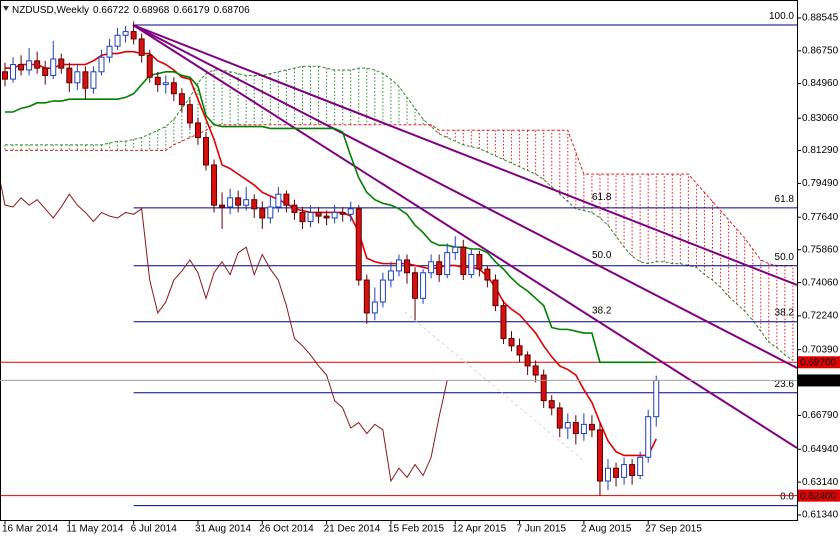 This screenshot has height=541, width=840. I want to click on y-tick-label: 0.74060, so click(820, 282).